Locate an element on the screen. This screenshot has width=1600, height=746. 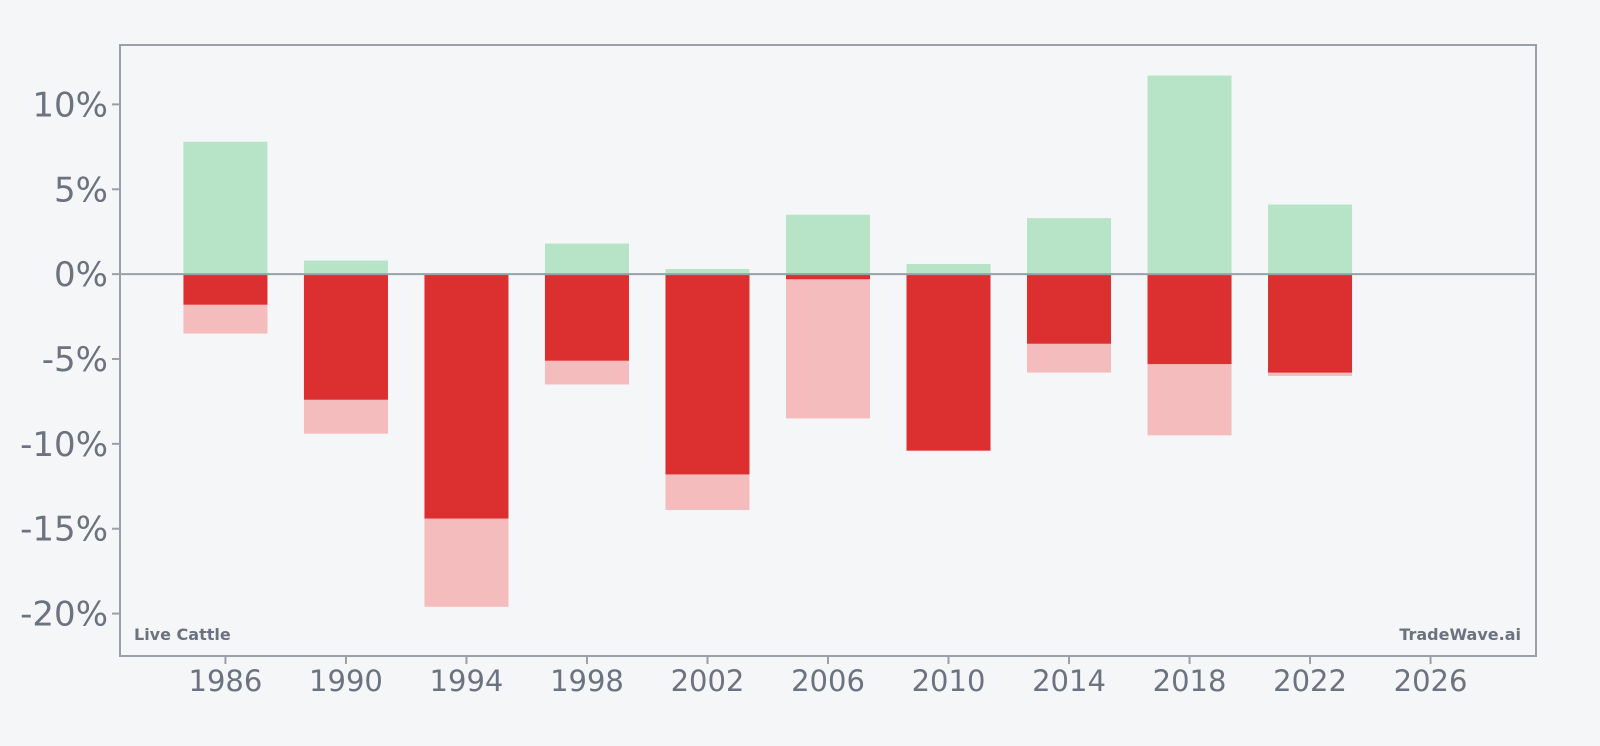
chart-label-left: Live Cattle is located at coordinates (182, 634).